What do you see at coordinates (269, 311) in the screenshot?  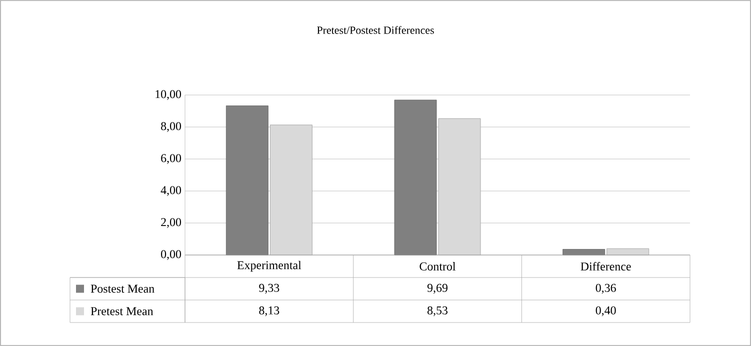 I see `data-label: 8,13` at bounding box center [269, 311].